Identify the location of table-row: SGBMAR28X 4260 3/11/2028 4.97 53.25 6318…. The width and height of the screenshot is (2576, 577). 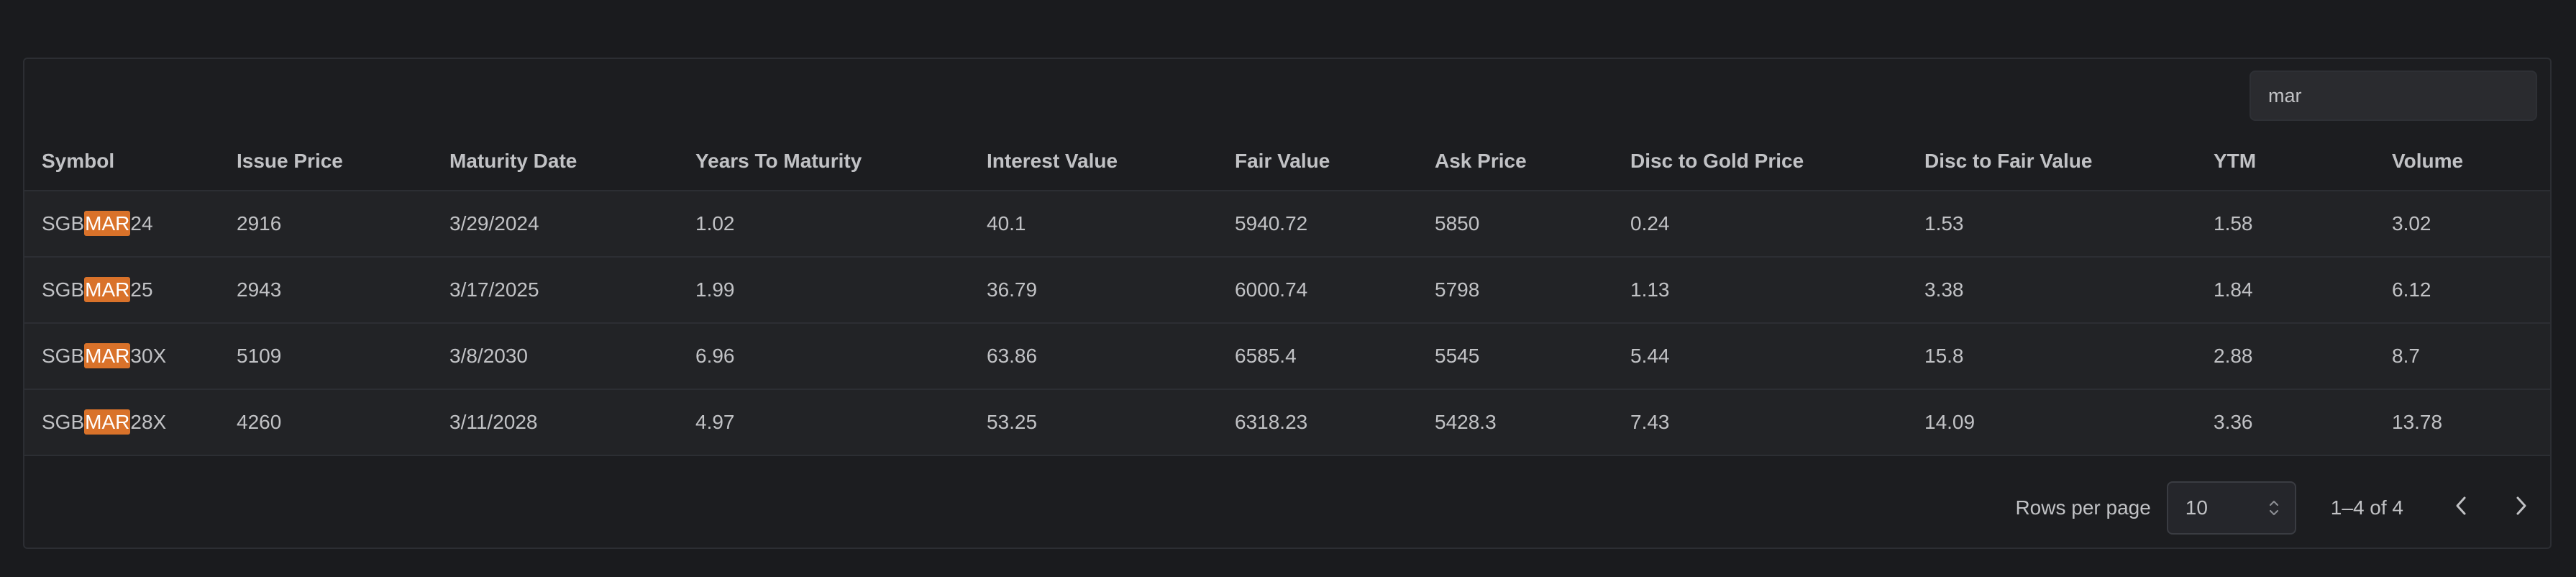
(1287, 422).